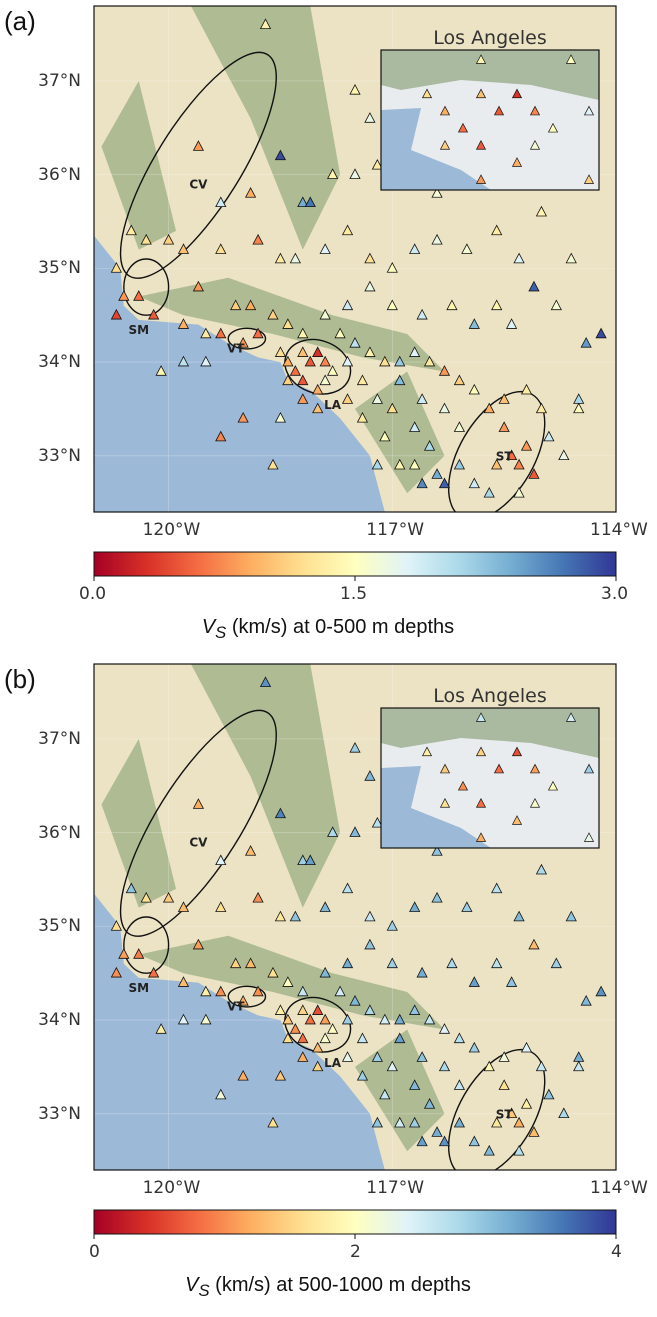  What do you see at coordinates (198, 165) in the screenshot?
I see `region-outline-cv` at bounding box center [198, 165].